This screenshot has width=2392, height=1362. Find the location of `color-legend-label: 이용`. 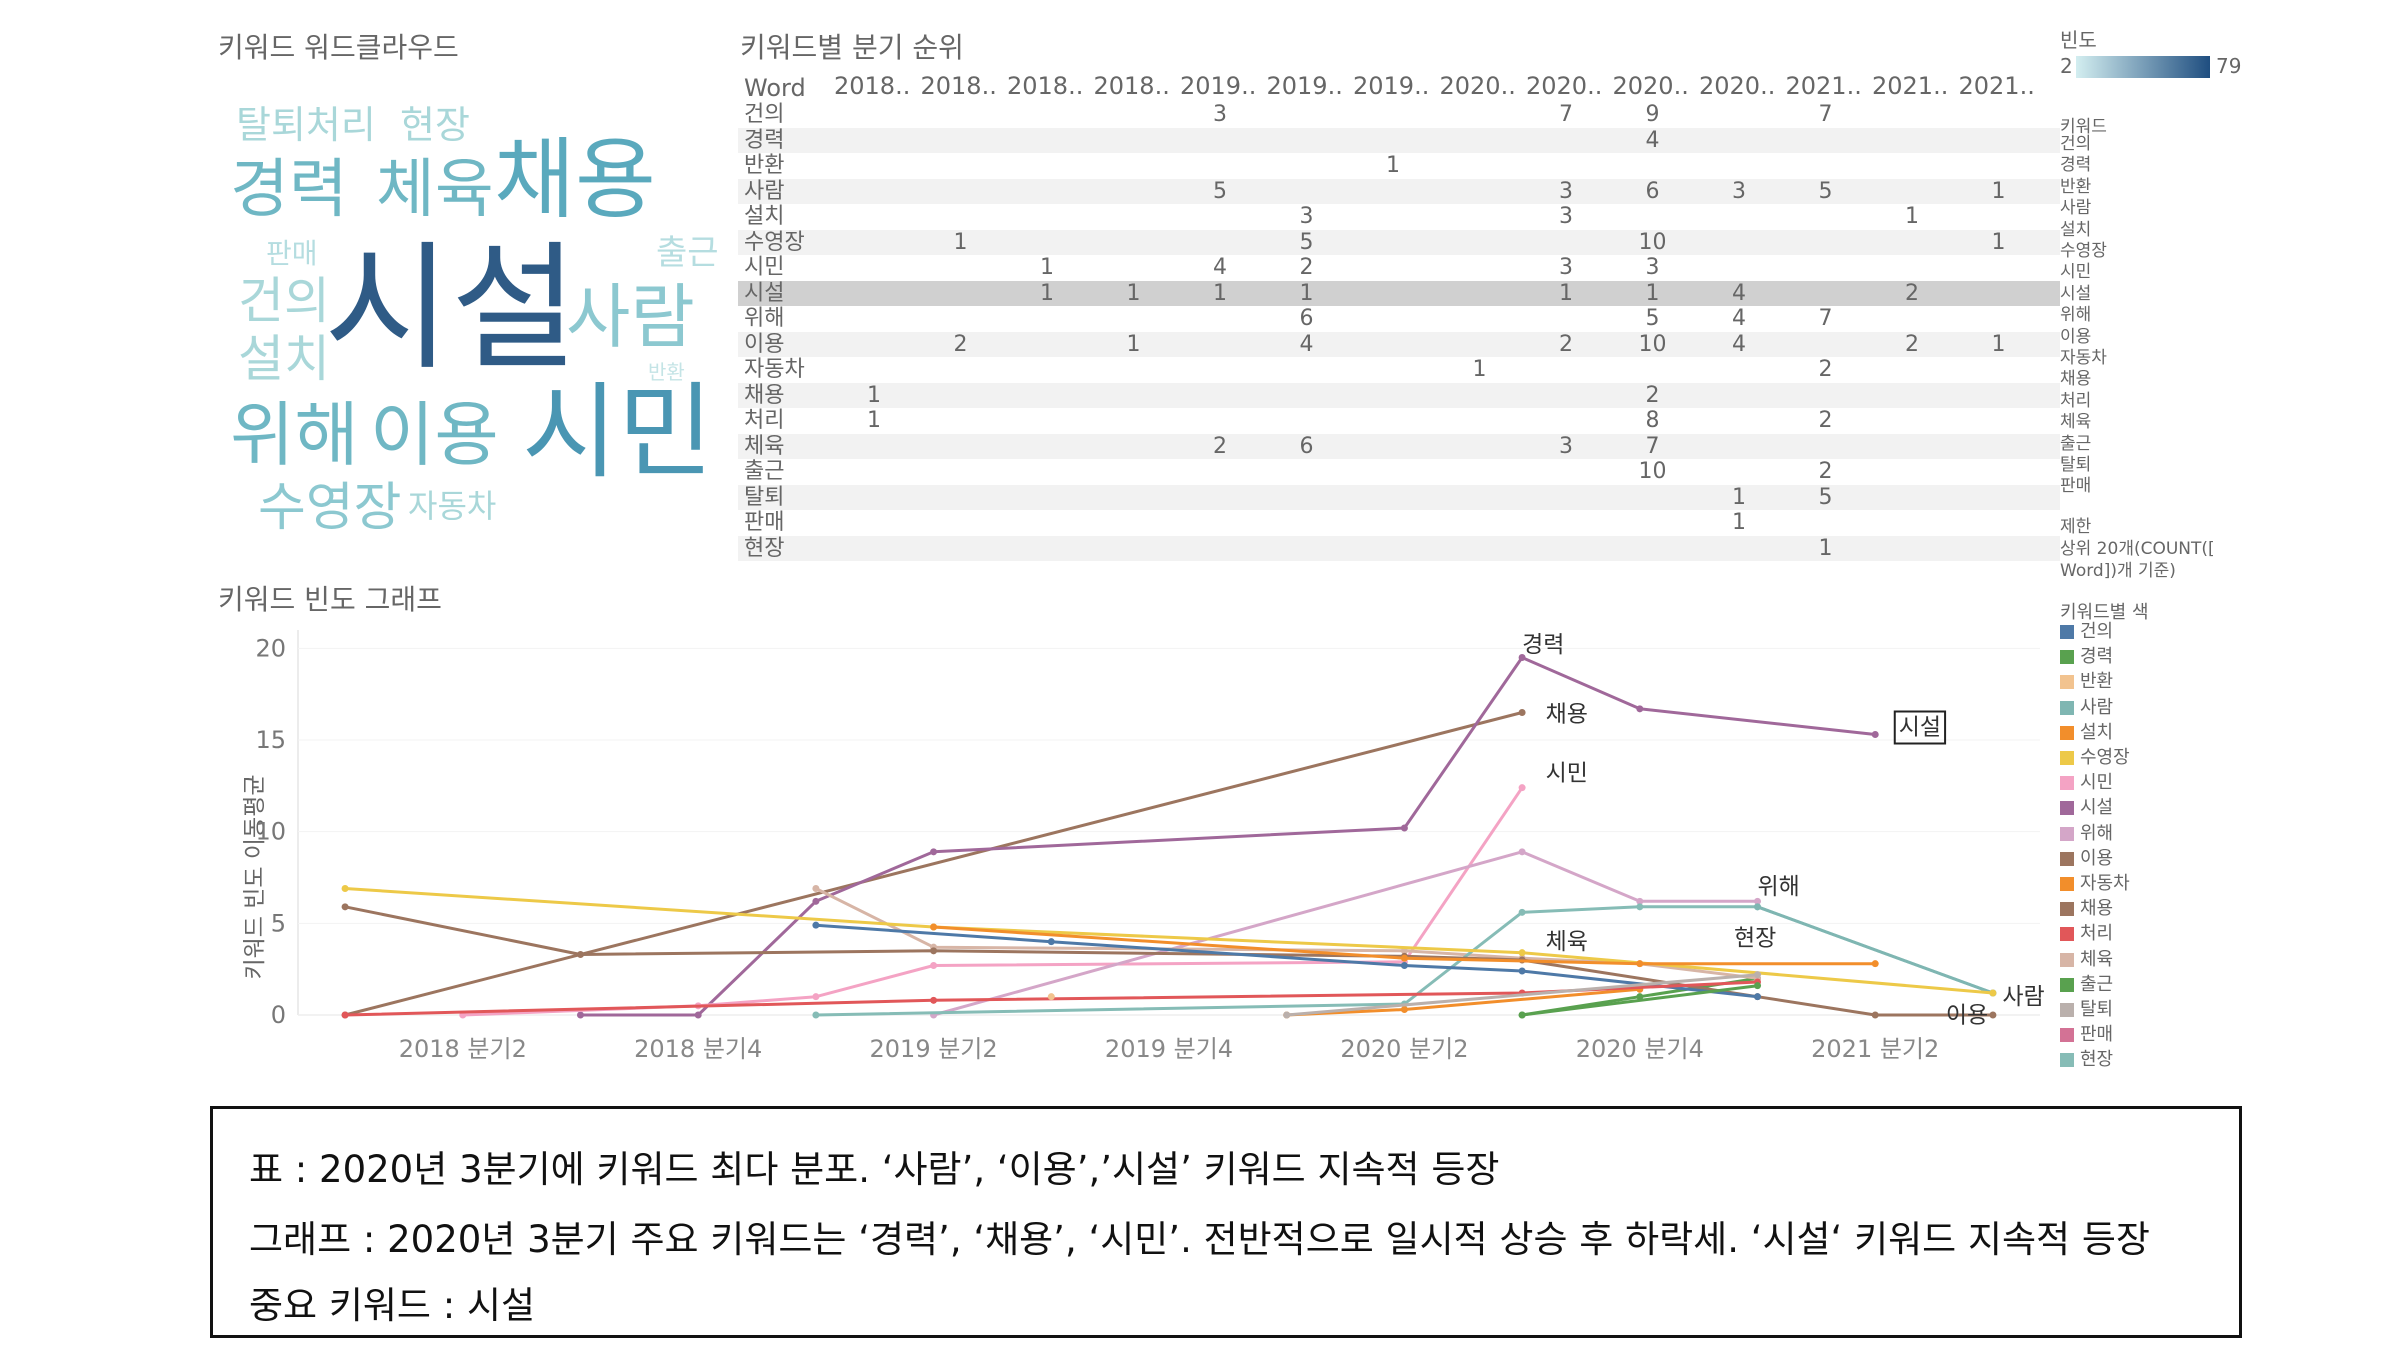

color-legend-label: 이용 is located at coordinates (2097, 858).